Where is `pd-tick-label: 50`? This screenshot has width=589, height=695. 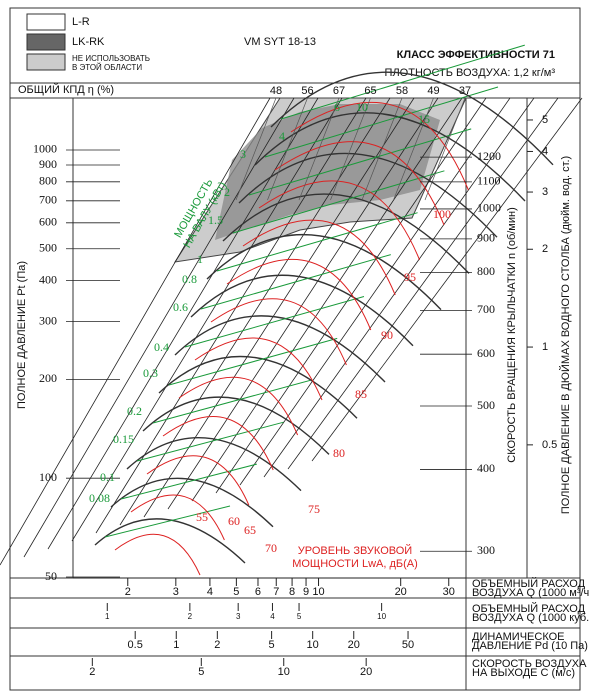
pd-tick-label: 50 is located at coordinates (408, 645).